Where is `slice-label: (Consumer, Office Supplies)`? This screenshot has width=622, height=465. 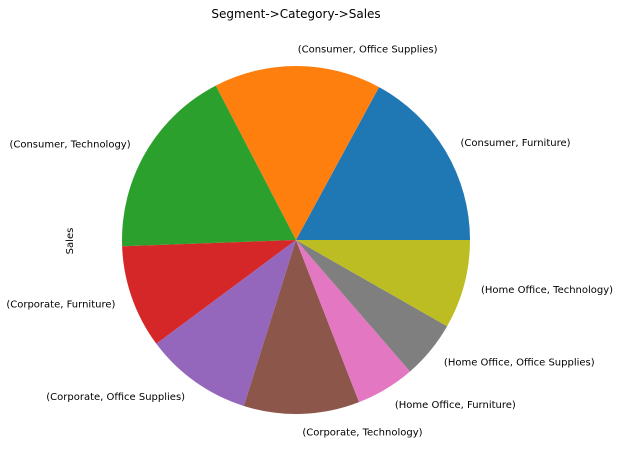 slice-label: (Consumer, Office Supplies) is located at coordinates (368, 50).